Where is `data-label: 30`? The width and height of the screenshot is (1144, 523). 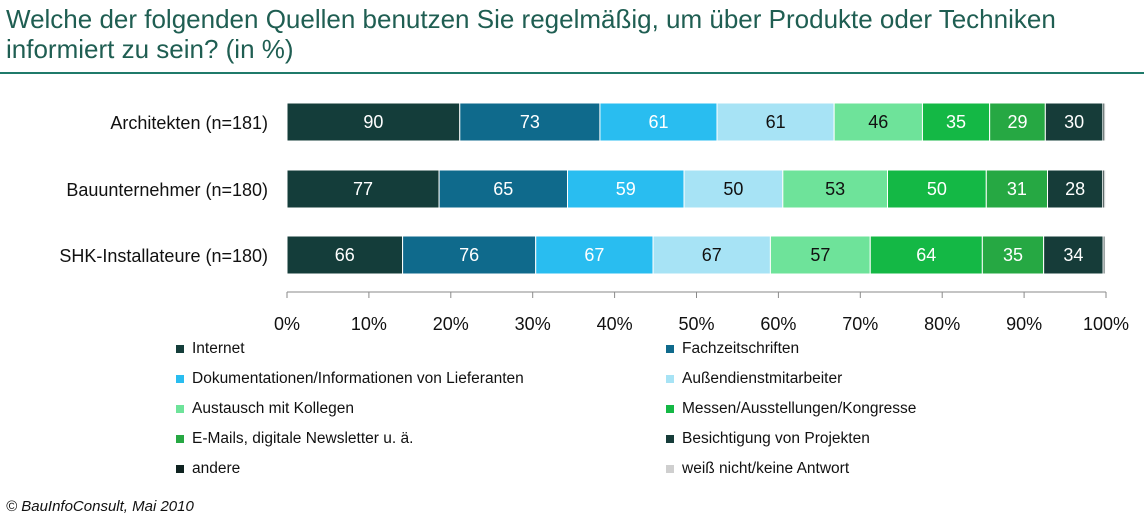 data-label: 30 is located at coordinates (1074, 122).